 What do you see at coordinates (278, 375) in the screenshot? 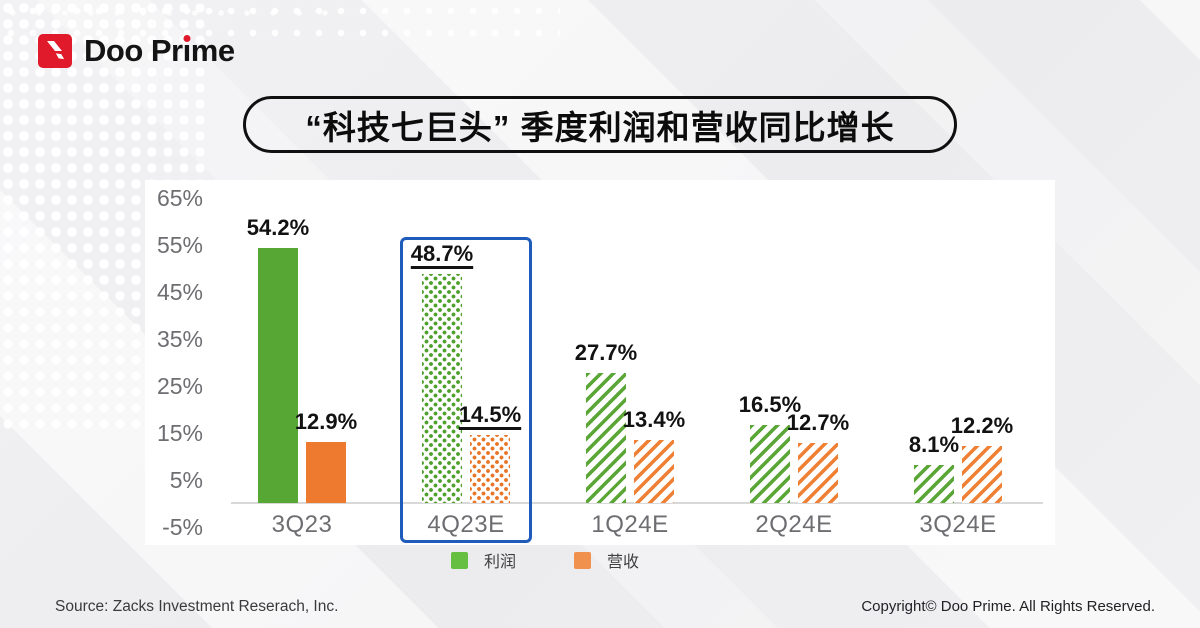
I see `bar-利润-3Q23` at bounding box center [278, 375].